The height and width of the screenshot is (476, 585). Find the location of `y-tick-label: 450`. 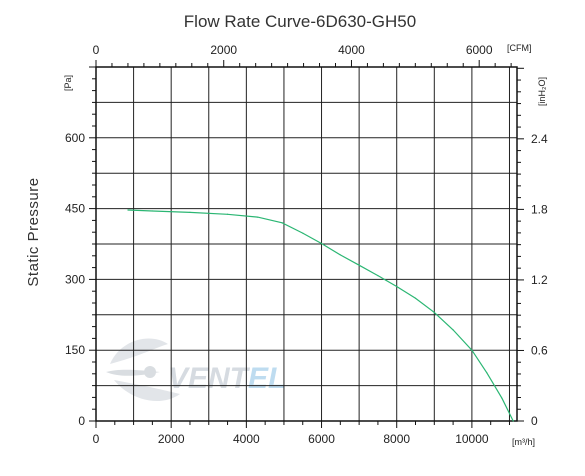

y-tick-label: 450 is located at coordinates (75, 209).